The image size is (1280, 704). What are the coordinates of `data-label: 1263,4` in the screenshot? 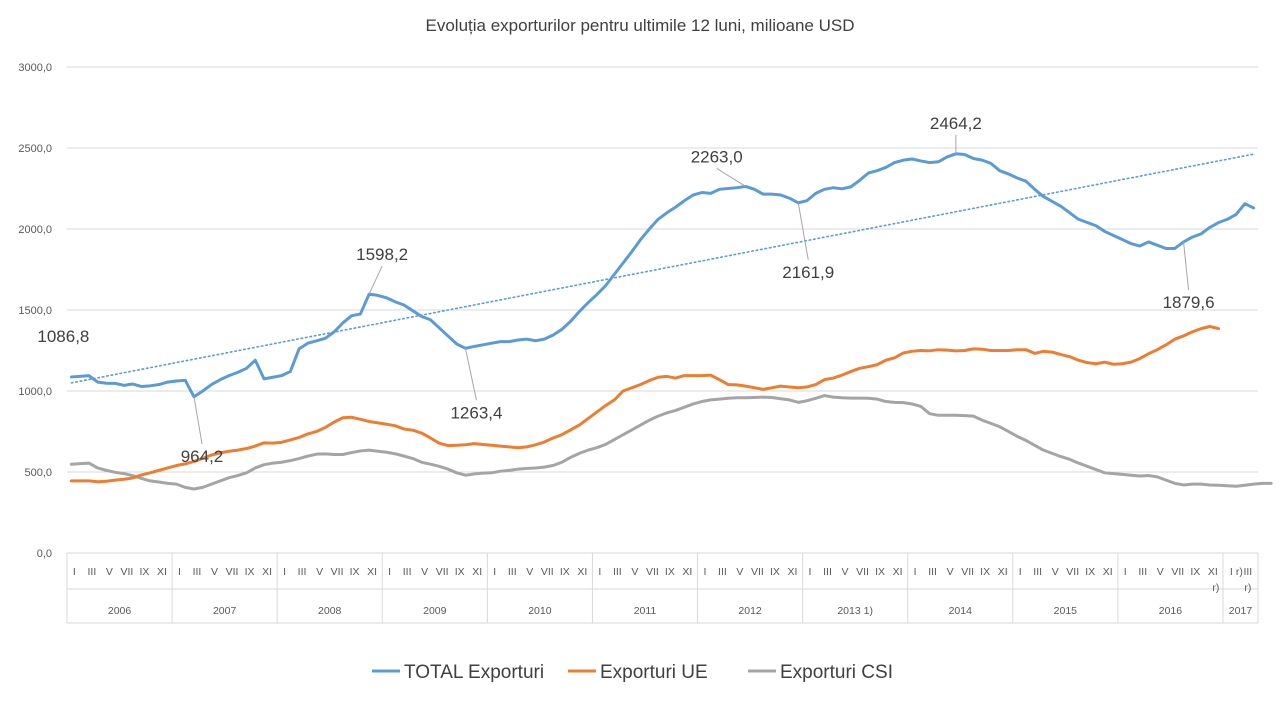 It's located at (476, 412).